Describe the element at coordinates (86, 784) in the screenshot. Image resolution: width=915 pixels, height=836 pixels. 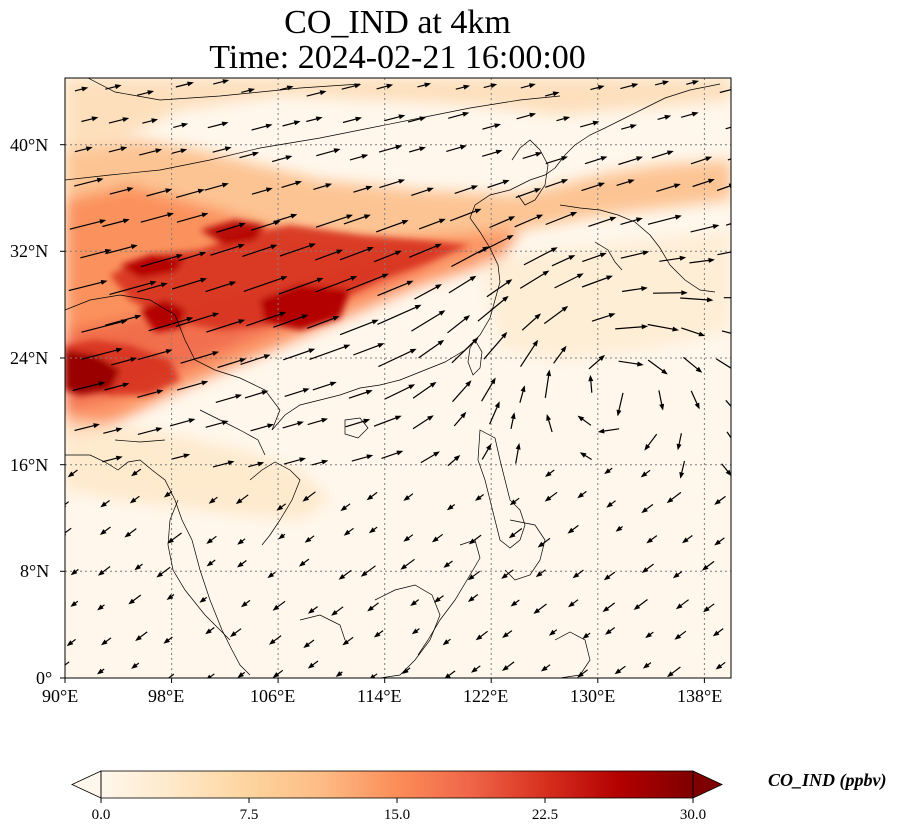
I see `colorbar-extend-low` at that location.